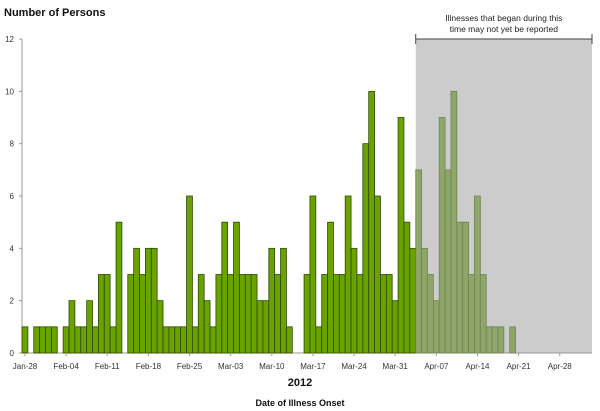  Describe the element at coordinates (12, 144) in the screenshot. I see `y-tick-label: 8` at that location.